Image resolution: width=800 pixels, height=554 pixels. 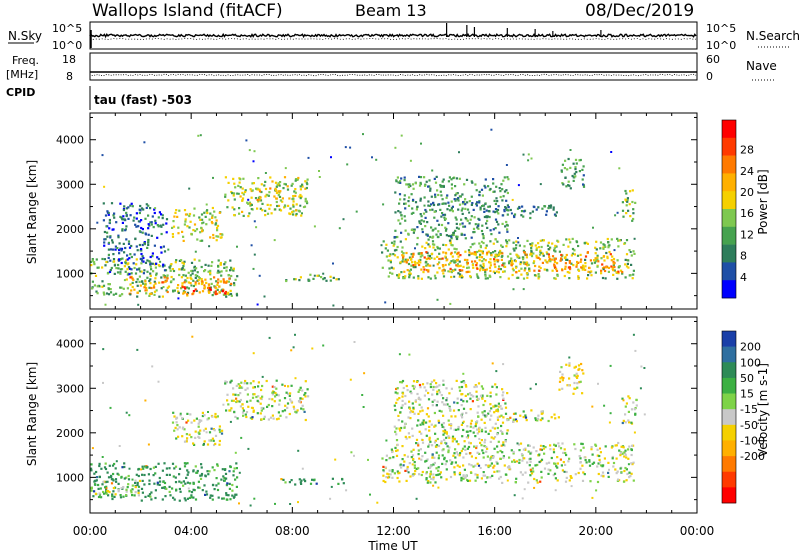 What do you see at coordinates (69, 59) in the screenshot?
I see `freq-tick-top: 18` at bounding box center [69, 59].